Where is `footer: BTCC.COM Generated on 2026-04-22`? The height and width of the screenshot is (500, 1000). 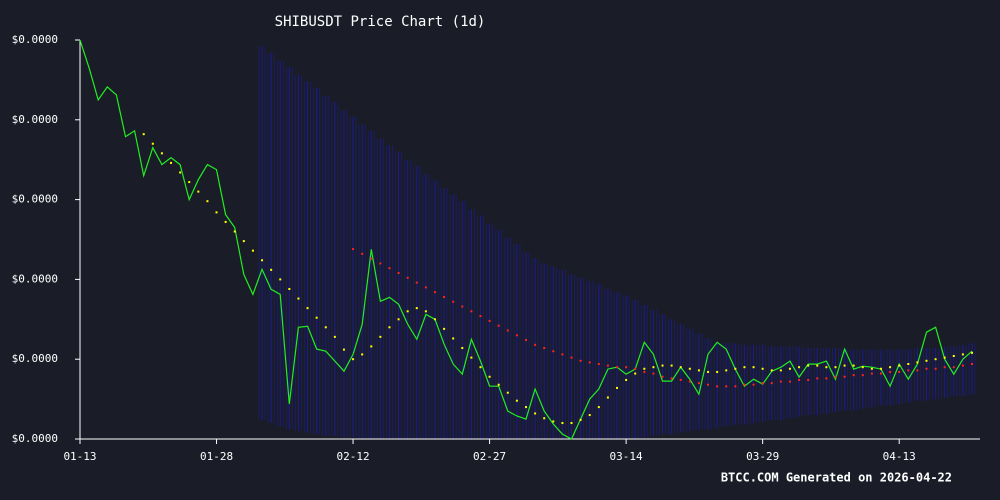 footer: BTCC.COM Generated on 2026-04-22 is located at coordinates (836, 478).